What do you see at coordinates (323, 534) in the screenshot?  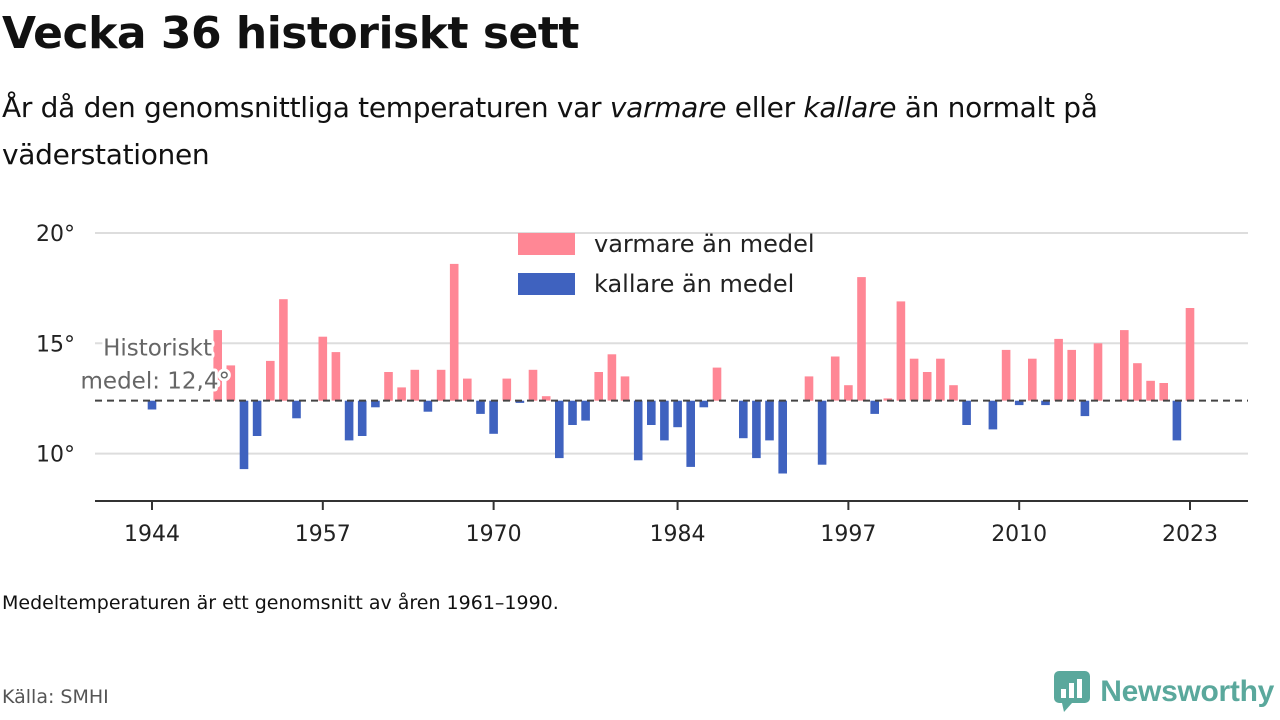 I see `x-tick-label: 1957` at bounding box center [323, 534].